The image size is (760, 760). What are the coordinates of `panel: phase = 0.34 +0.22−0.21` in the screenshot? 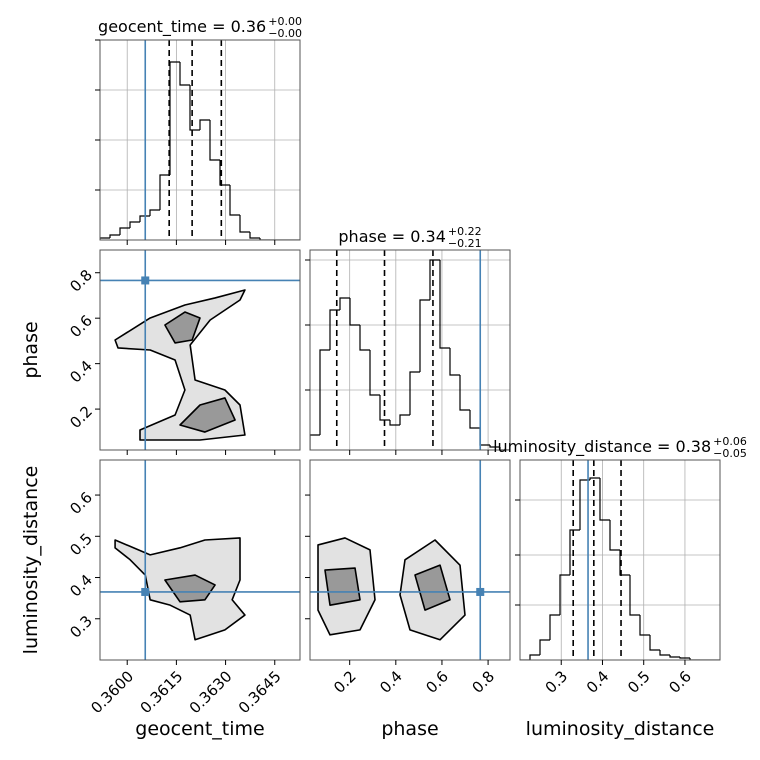 It's located at (408, 340).